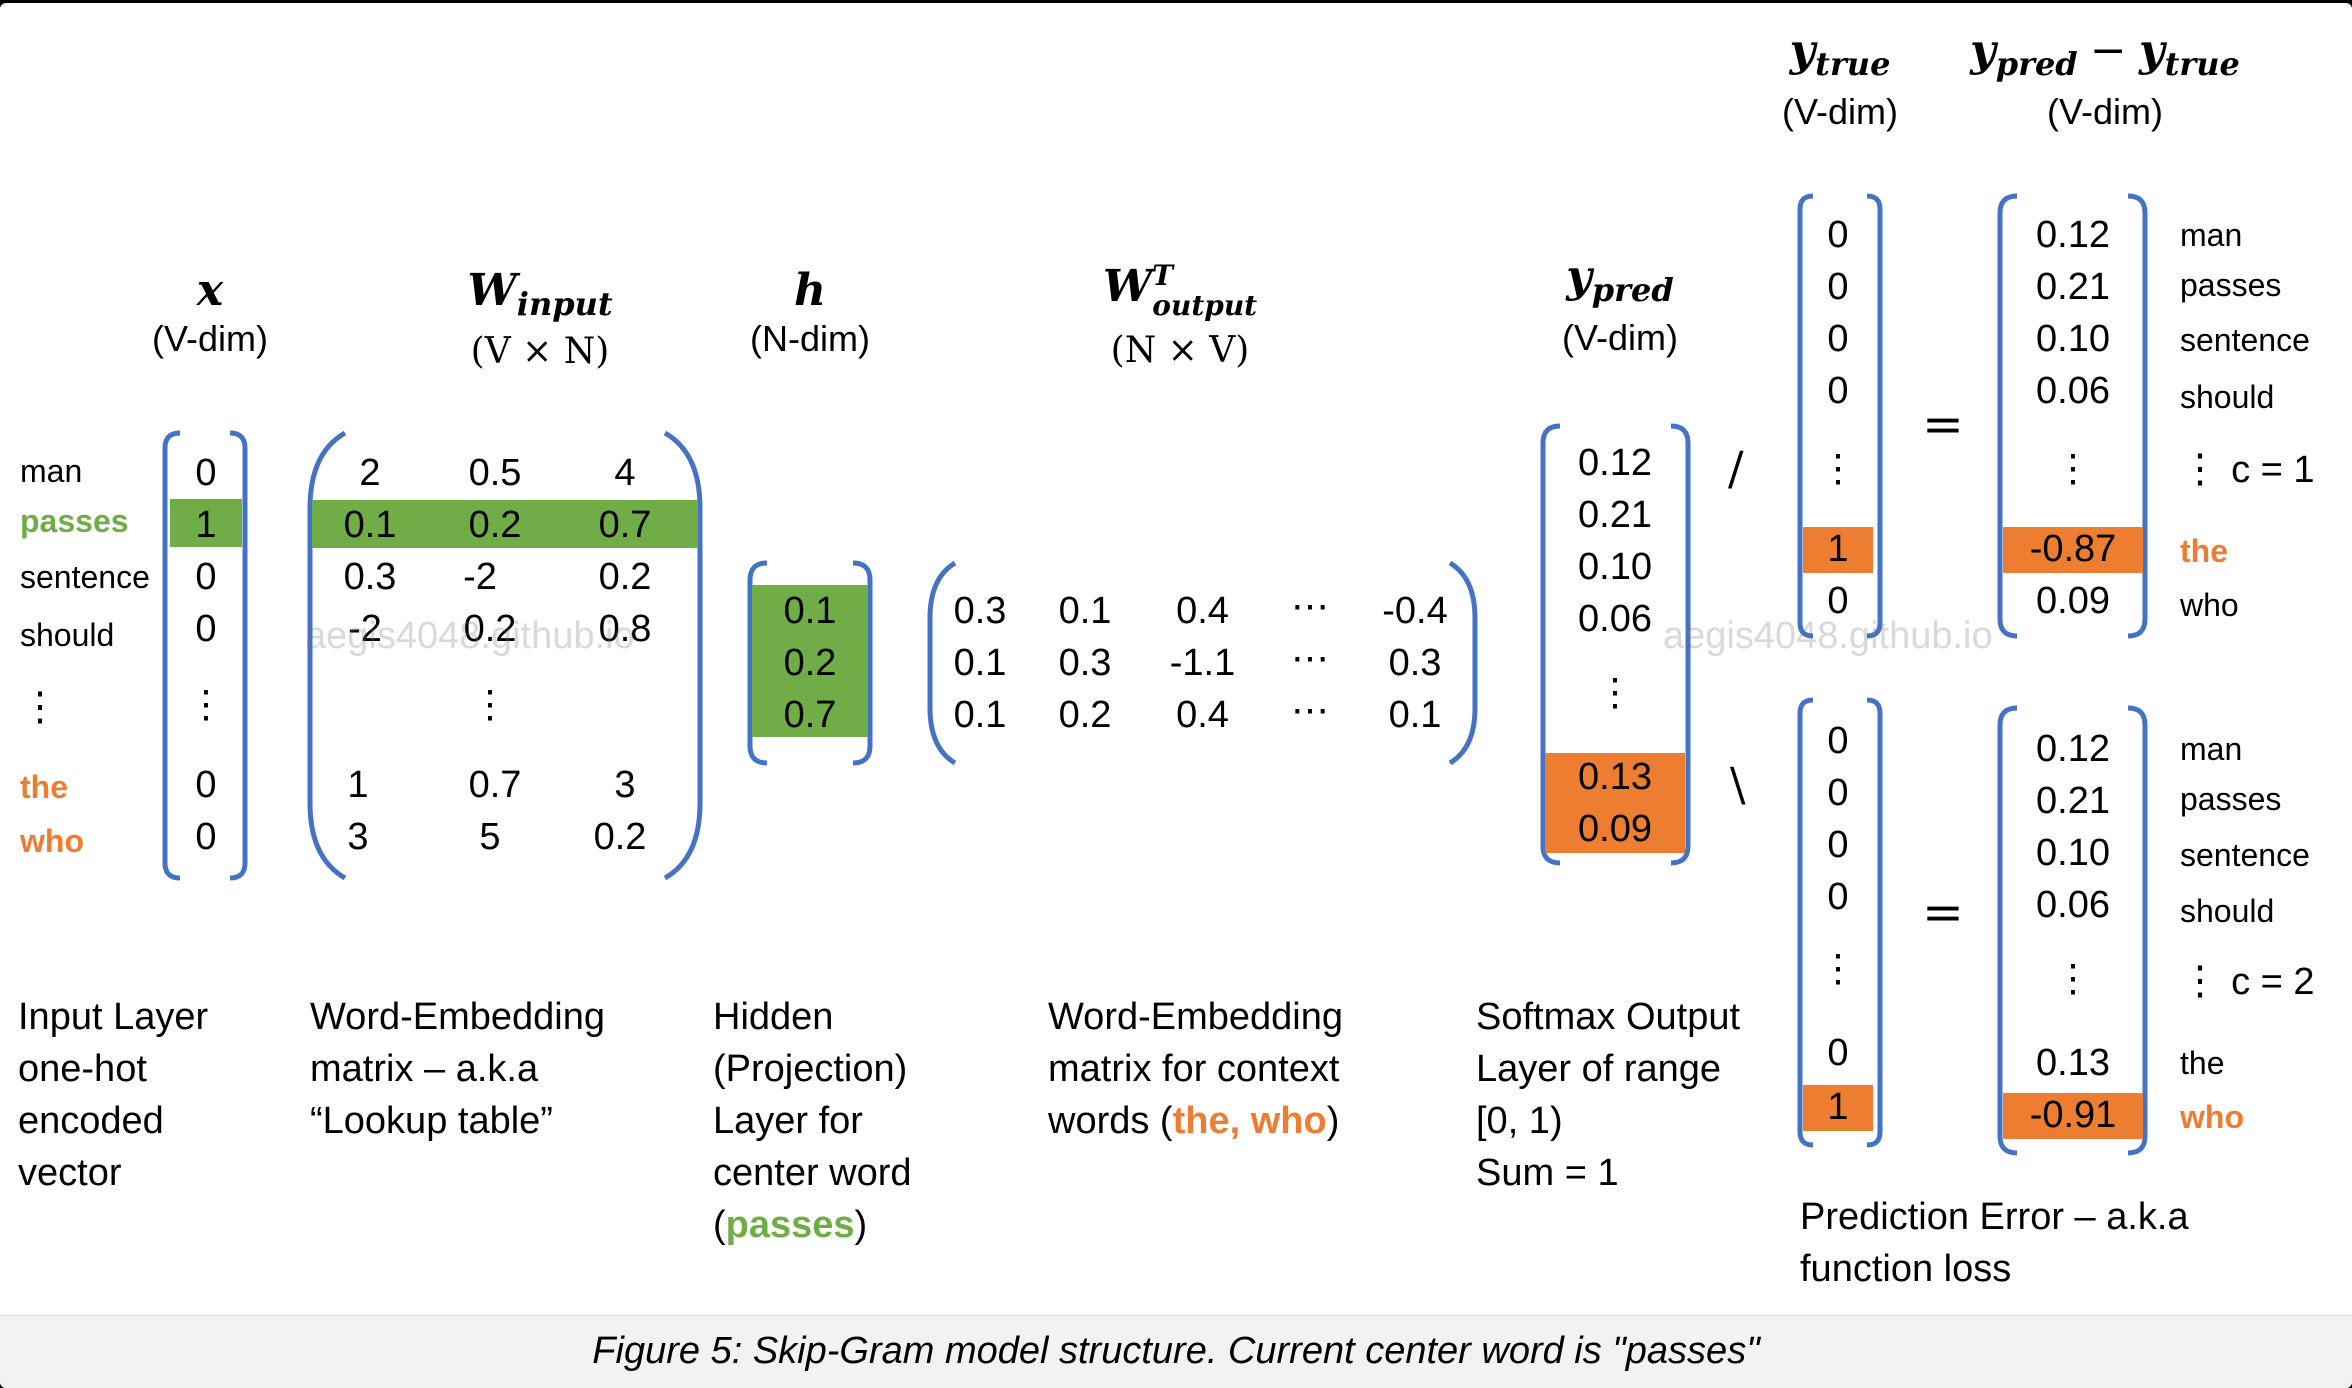  I want to click on error-c1-cell: 0.10, so click(2073, 339).